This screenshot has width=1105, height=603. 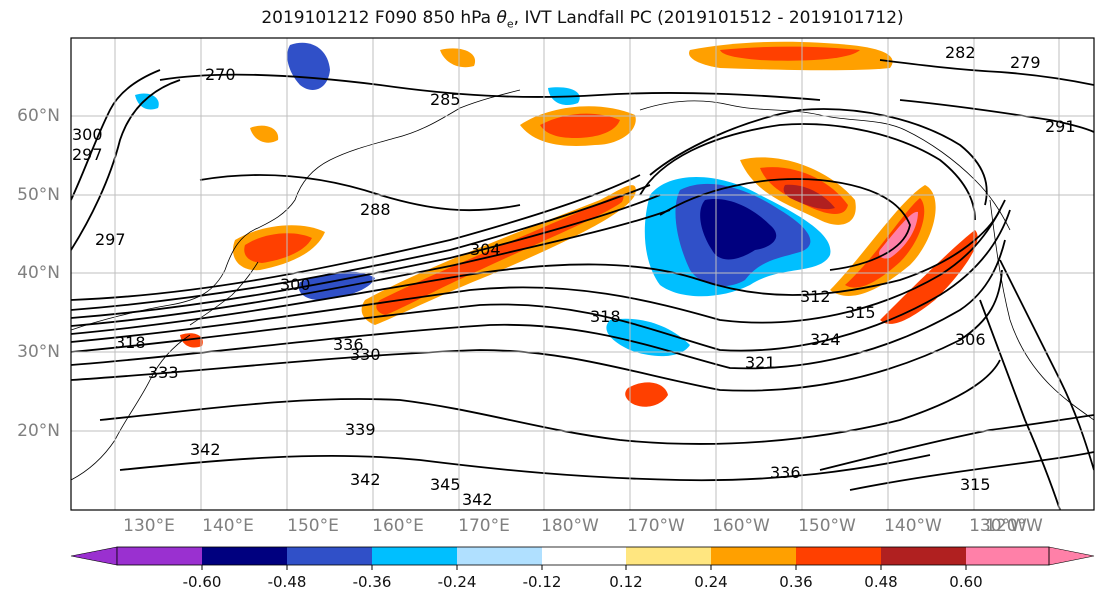 What do you see at coordinates (796, 582) in the screenshot?
I see `colorbar-tick-label: 0.36` at bounding box center [796, 582].